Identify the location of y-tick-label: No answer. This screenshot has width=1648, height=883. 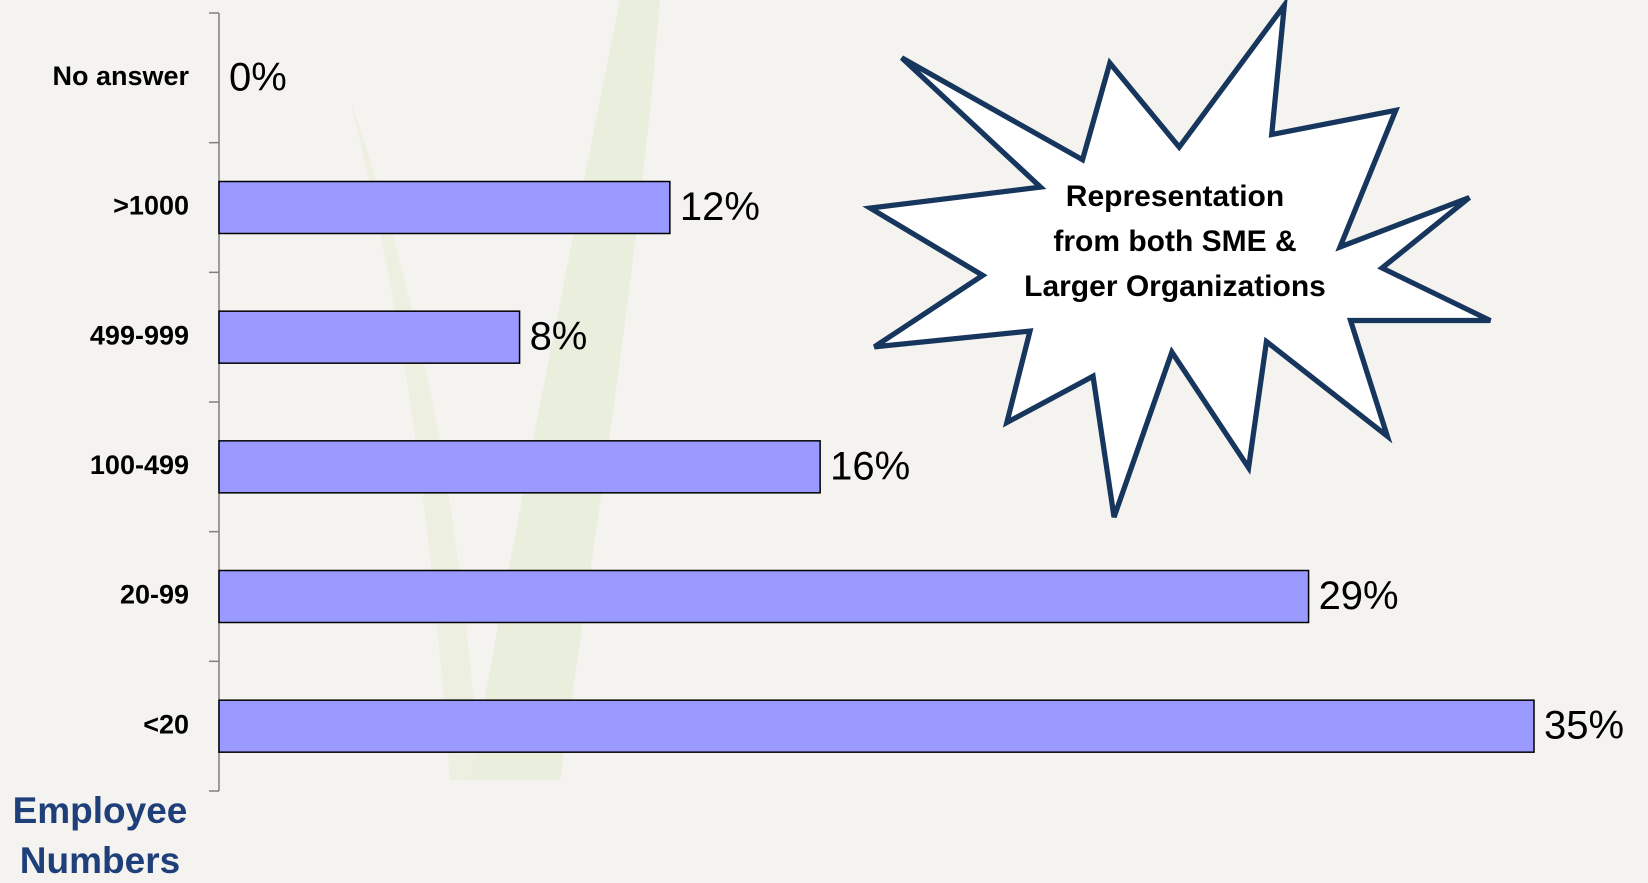
(120, 76).